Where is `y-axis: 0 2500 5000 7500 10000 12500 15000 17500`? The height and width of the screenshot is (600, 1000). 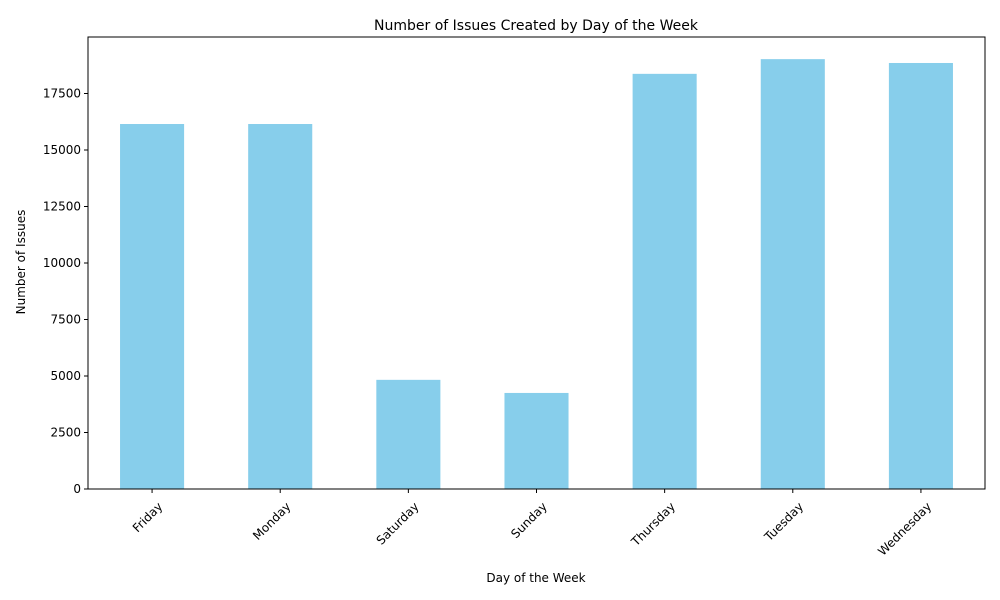
y-axis: 0 2500 5000 7500 10000 12500 15000 17500 is located at coordinates (65, 291).